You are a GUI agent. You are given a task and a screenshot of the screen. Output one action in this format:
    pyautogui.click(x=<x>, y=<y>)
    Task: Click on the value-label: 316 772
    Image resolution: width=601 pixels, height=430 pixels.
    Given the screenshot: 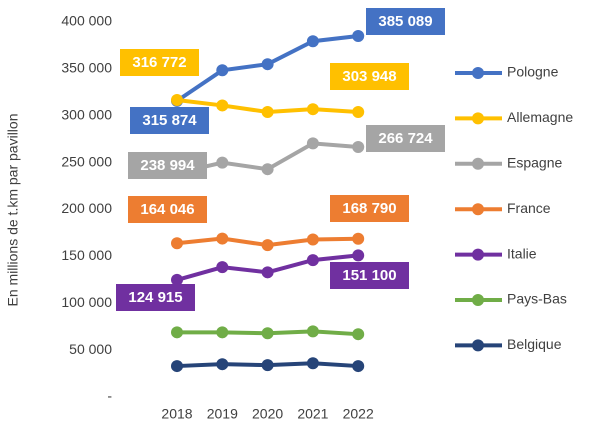 What is the action you would take?
    pyautogui.click(x=159, y=62)
    